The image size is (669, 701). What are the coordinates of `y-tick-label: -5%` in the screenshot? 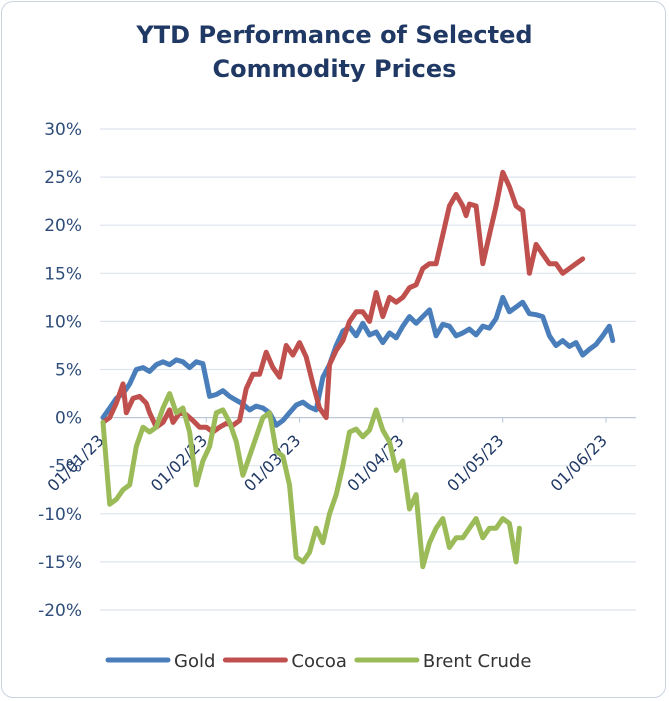 It's located at (65, 467).